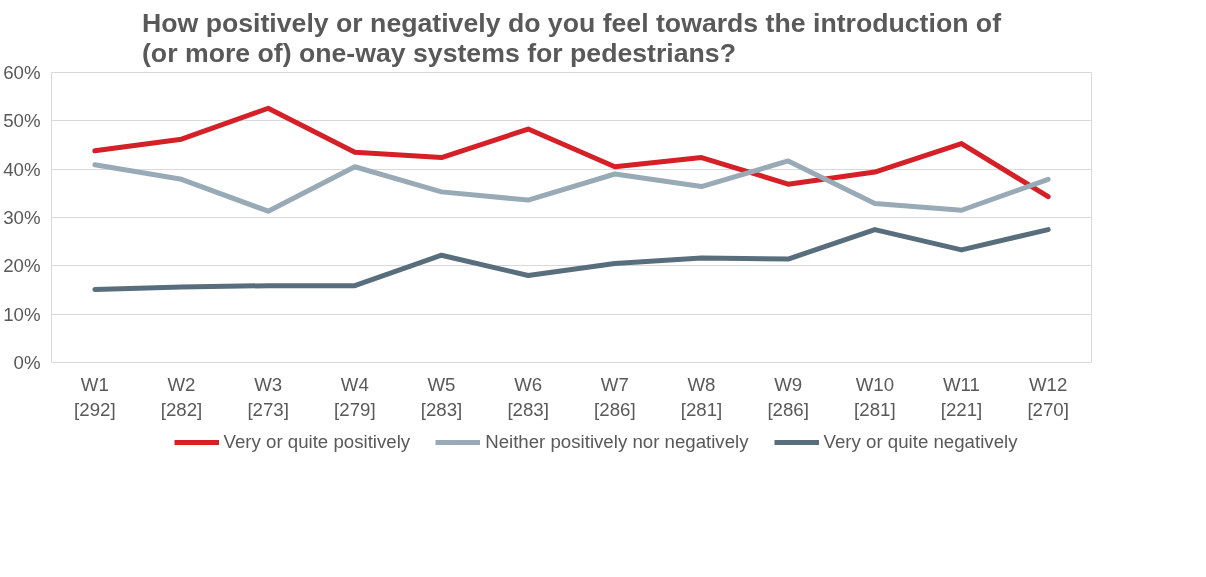 This screenshot has width=1206, height=577. I want to click on y-tick-label: 20%, so click(22, 266).